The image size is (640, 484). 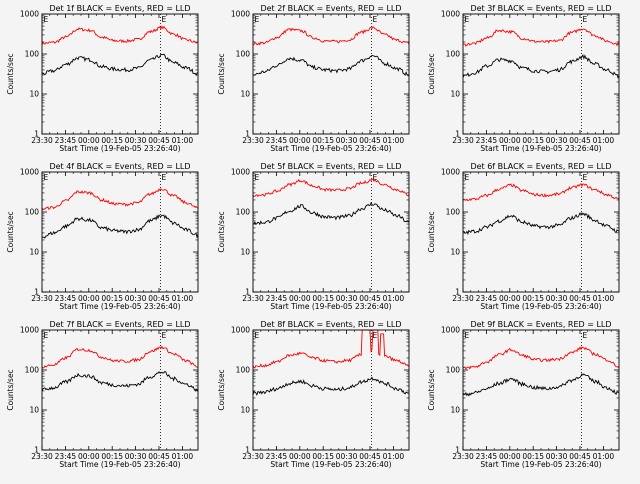 What do you see at coordinates (540, 166) in the screenshot?
I see `plot-title: Det 6f BLACK = Events, RED = LLD` at bounding box center [540, 166].